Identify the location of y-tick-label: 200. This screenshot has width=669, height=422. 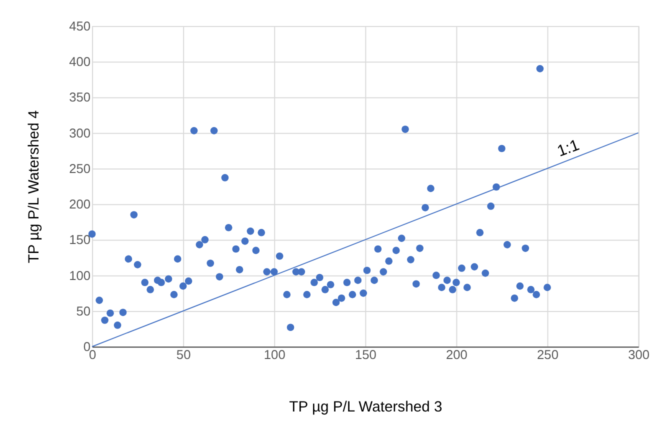
(80, 204).